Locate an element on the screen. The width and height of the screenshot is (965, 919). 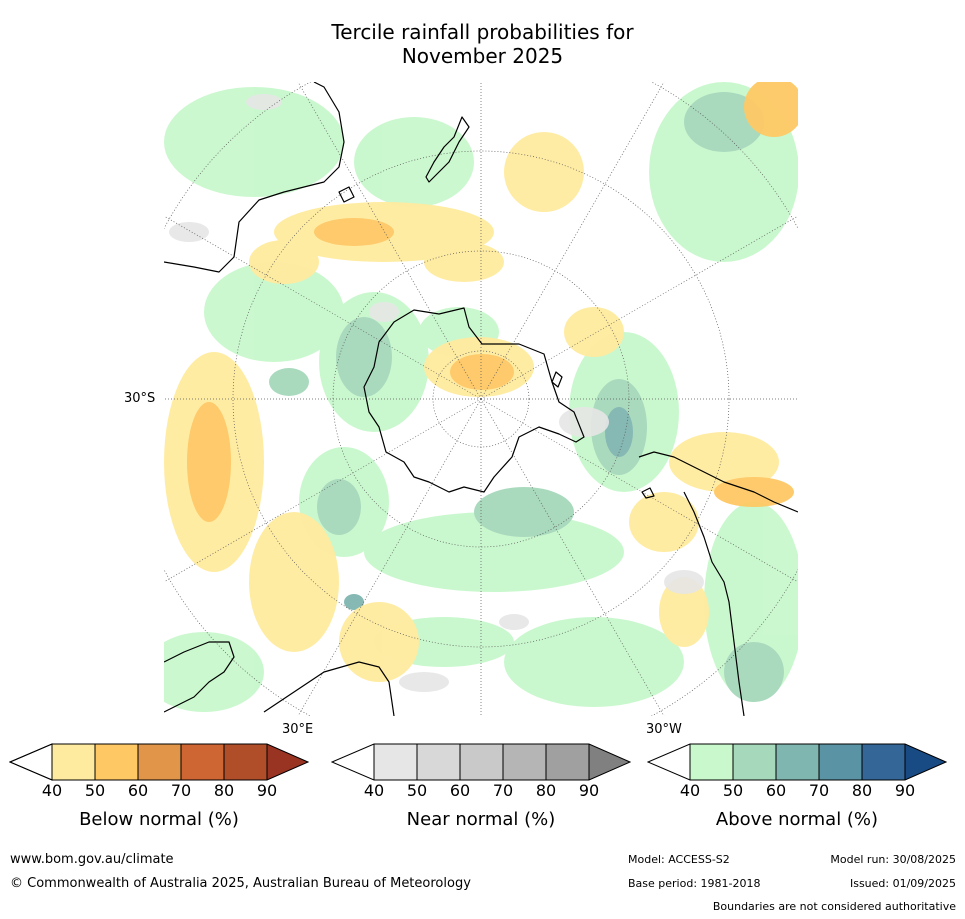
colorbar-below-high-arrow is located at coordinates (287, 762).